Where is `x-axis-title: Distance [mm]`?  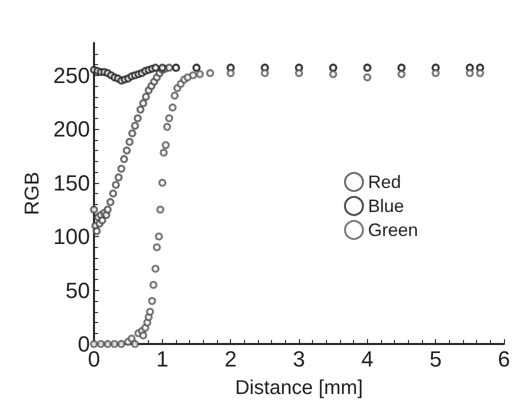
x-axis-title: Distance [mm] is located at coordinates (299, 388).